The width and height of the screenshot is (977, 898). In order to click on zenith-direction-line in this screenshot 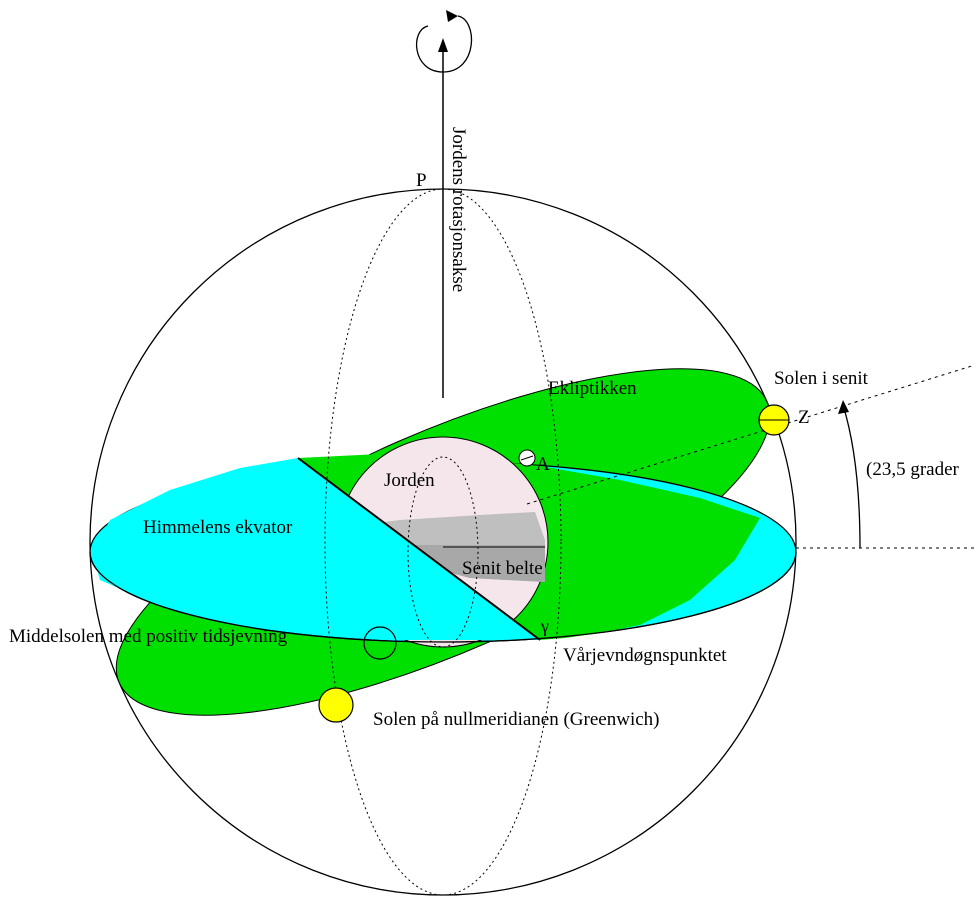, I will do `click(751, 434)`.